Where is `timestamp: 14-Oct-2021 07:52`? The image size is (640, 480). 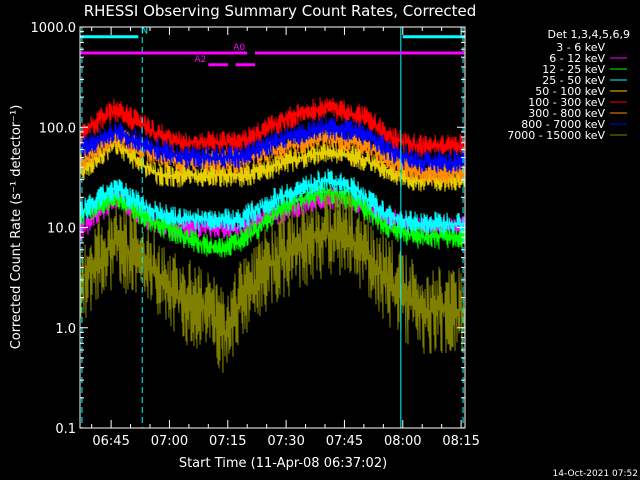 timestamp: 14-Oct-2021 07:52 is located at coordinates (595, 474).